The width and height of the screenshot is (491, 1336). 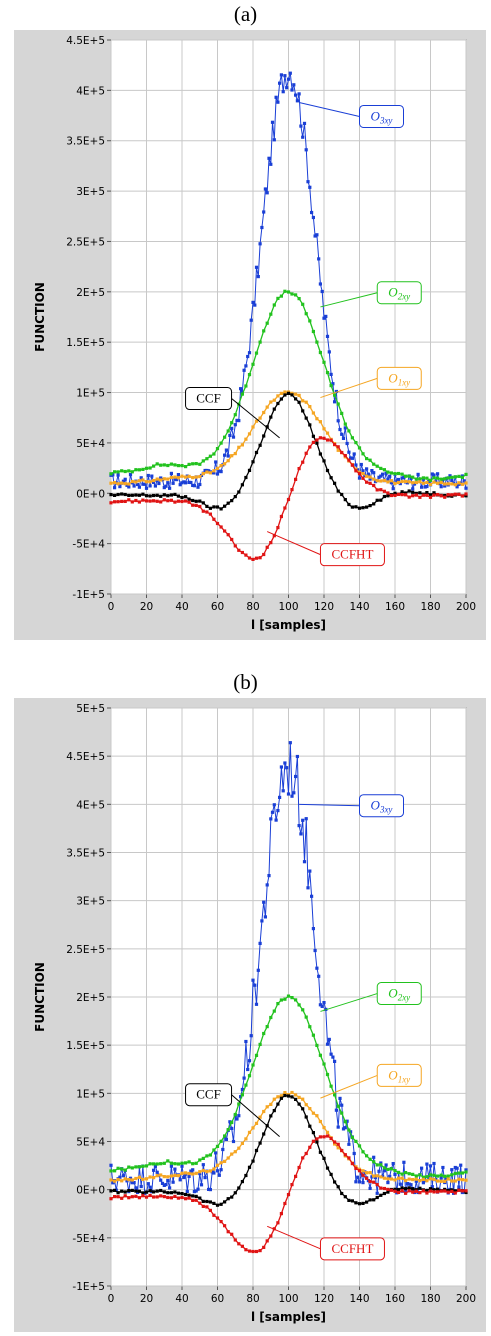 I want to click on callout-label: CCF, so click(x=208, y=1094).